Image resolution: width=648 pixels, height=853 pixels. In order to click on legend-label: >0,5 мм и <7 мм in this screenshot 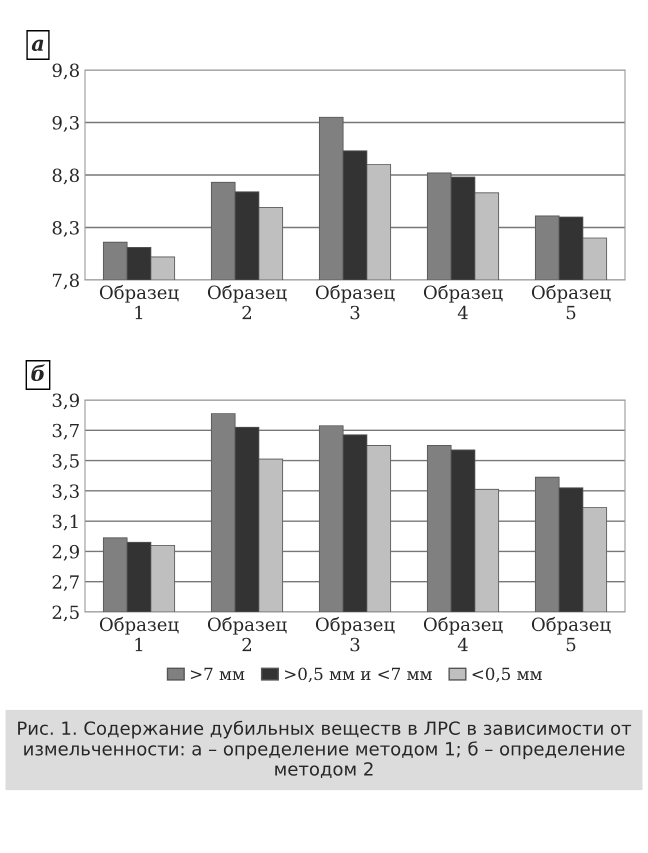, I will do `click(358, 675)`.